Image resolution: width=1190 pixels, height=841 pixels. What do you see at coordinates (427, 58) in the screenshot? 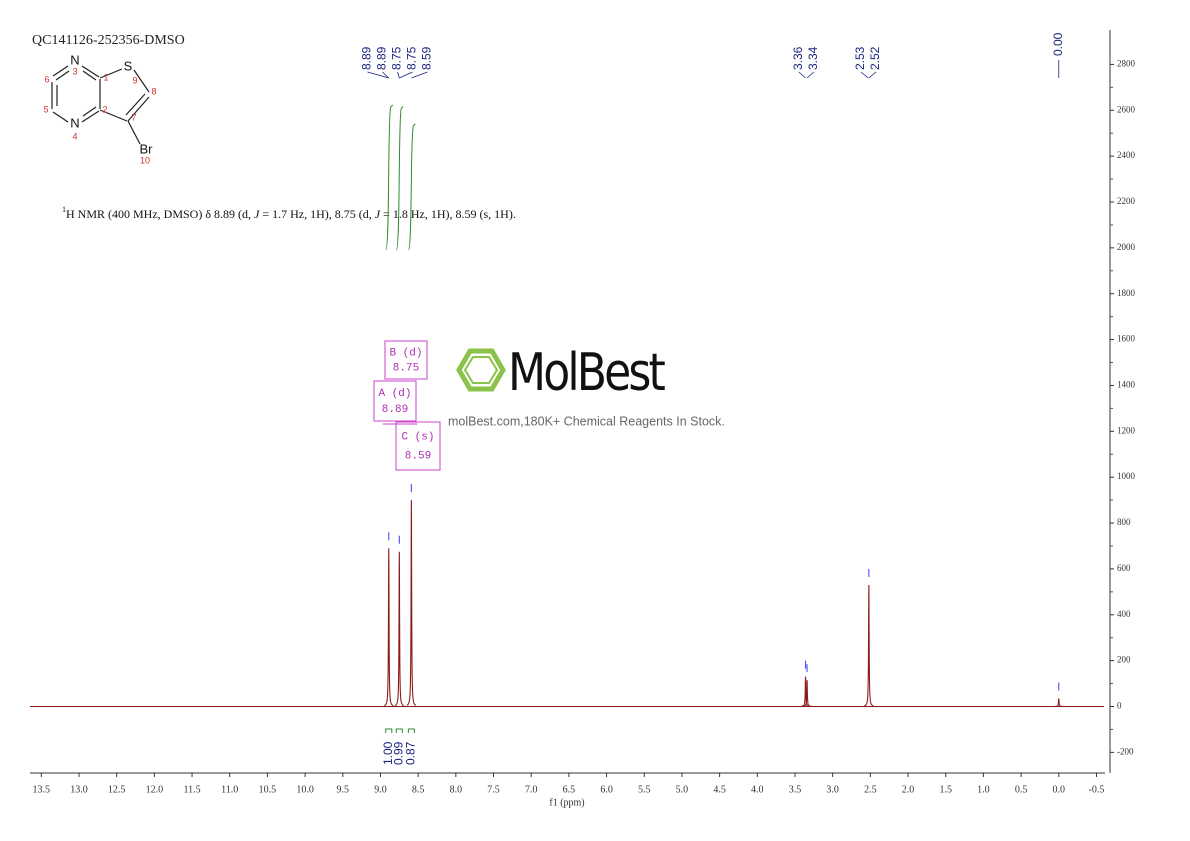
I see `peak-label: 8.59` at bounding box center [427, 58].